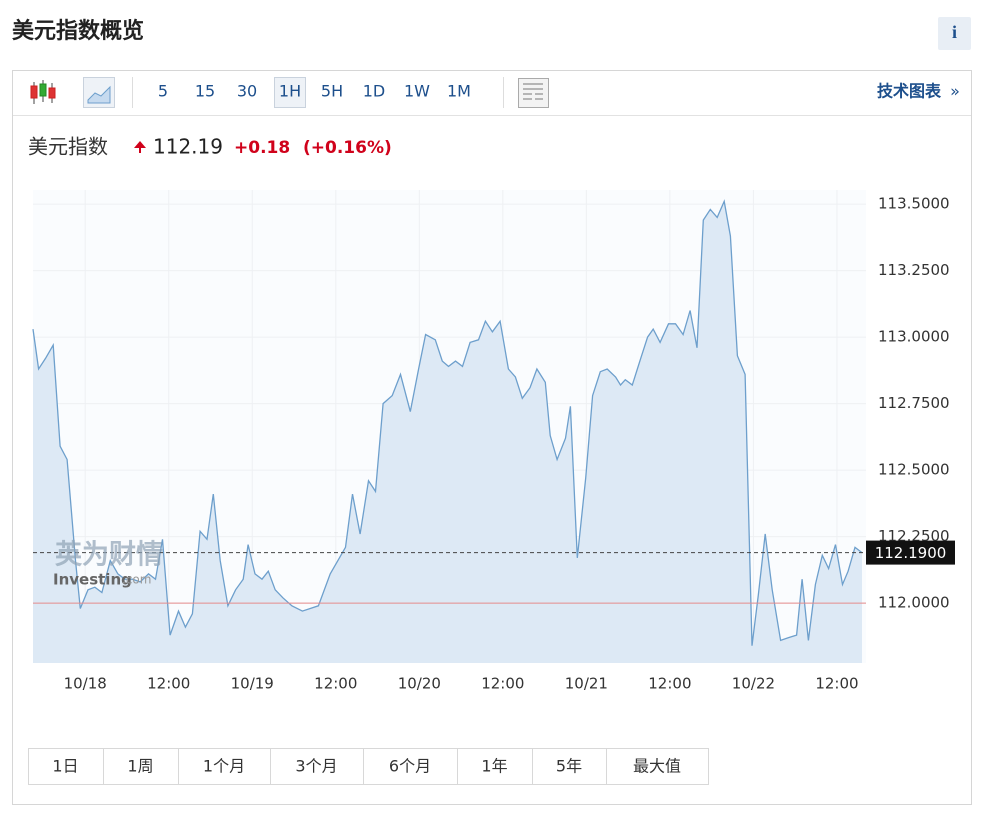 The image size is (1000, 813). Describe the element at coordinates (586, 684) in the screenshot. I see `x-tick-label: 10/21` at that location.